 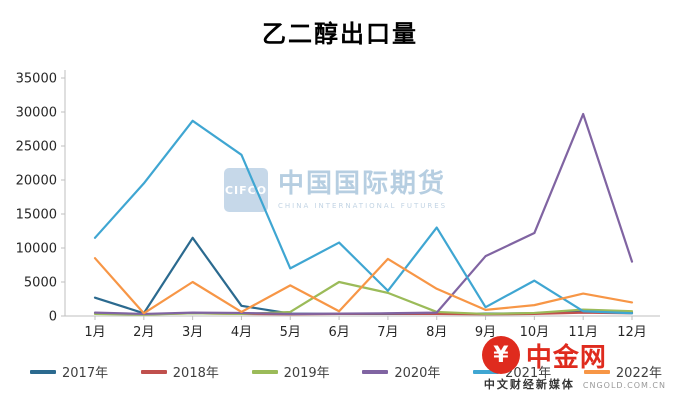 What do you see at coordinates (36, 215) in the screenshot?
I see `y-tick-label: 15000` at bounding box center [36, 215].